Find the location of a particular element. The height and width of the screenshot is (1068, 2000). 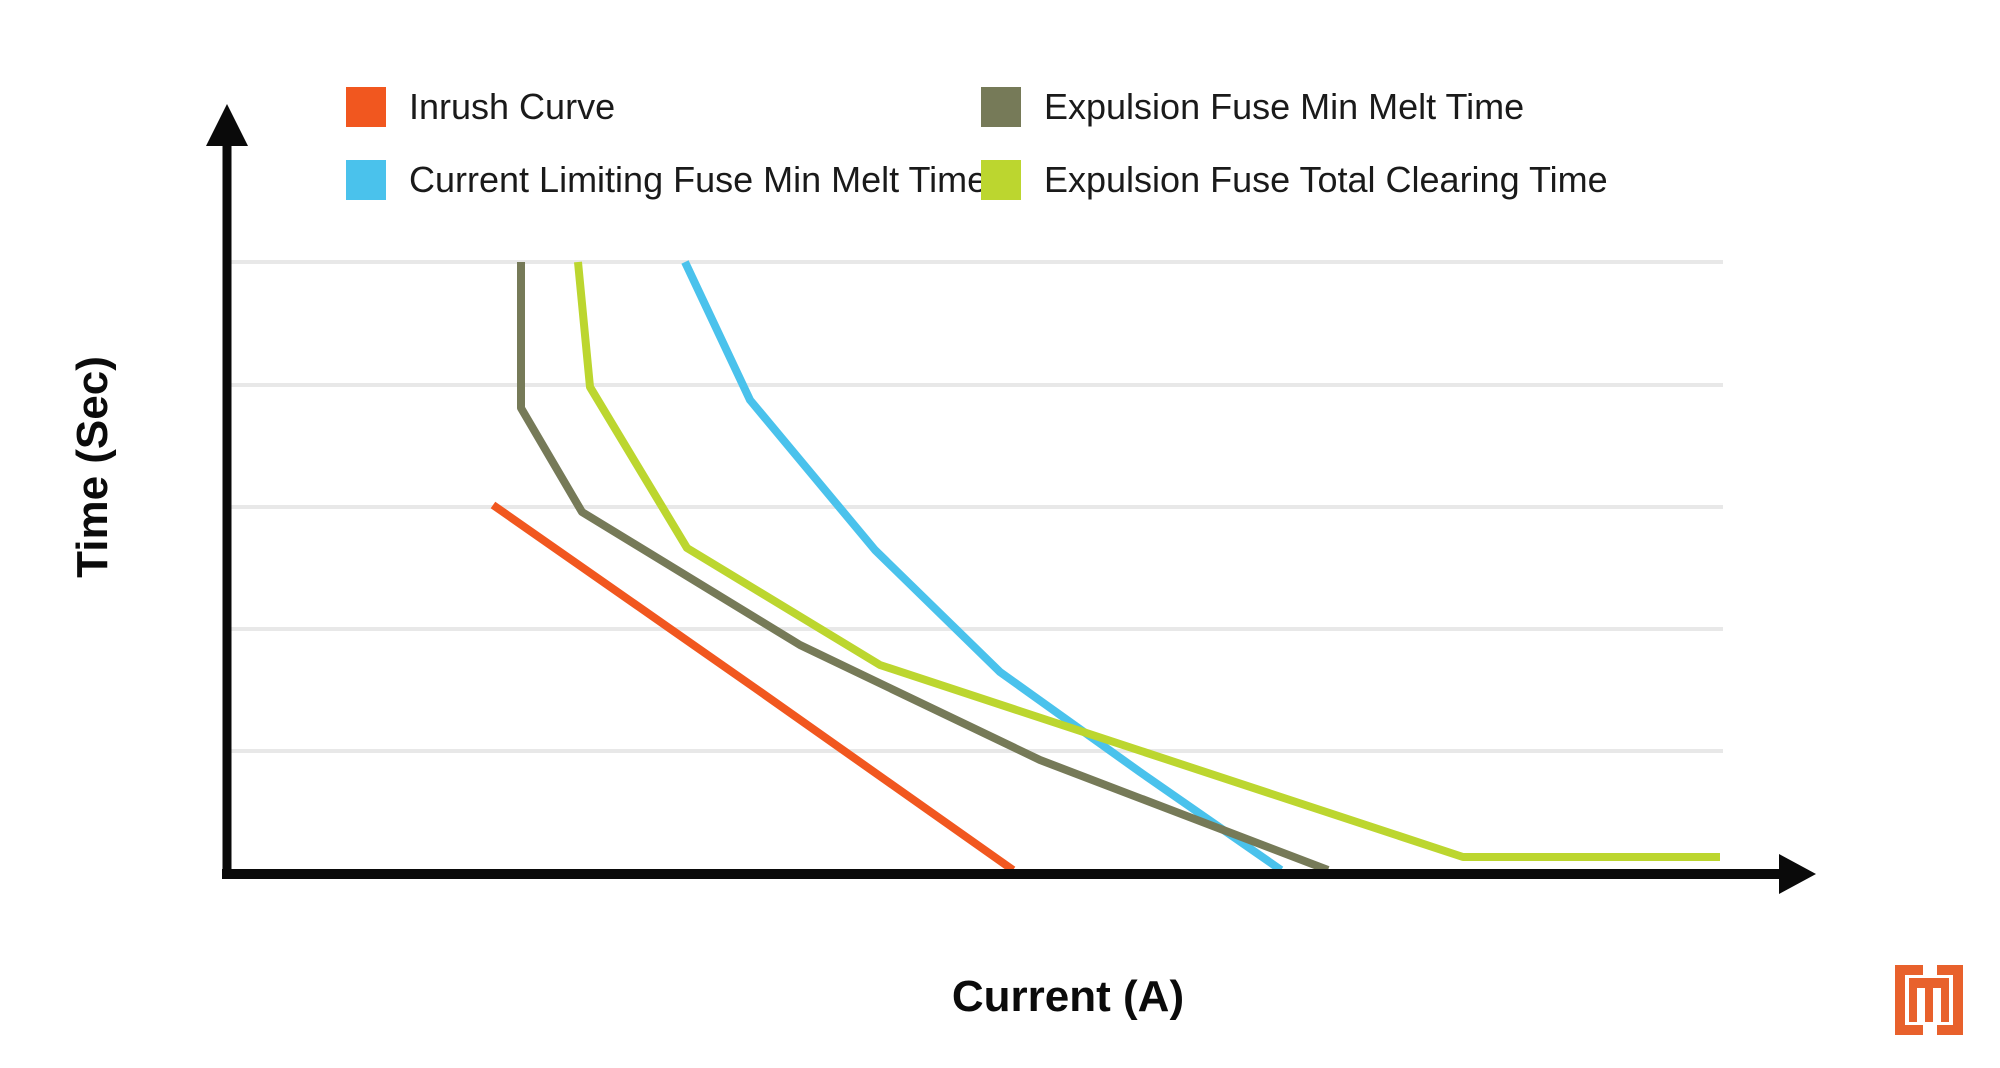

legend-item-inrush: Inrush Curve is located at coordinates (480, 107).